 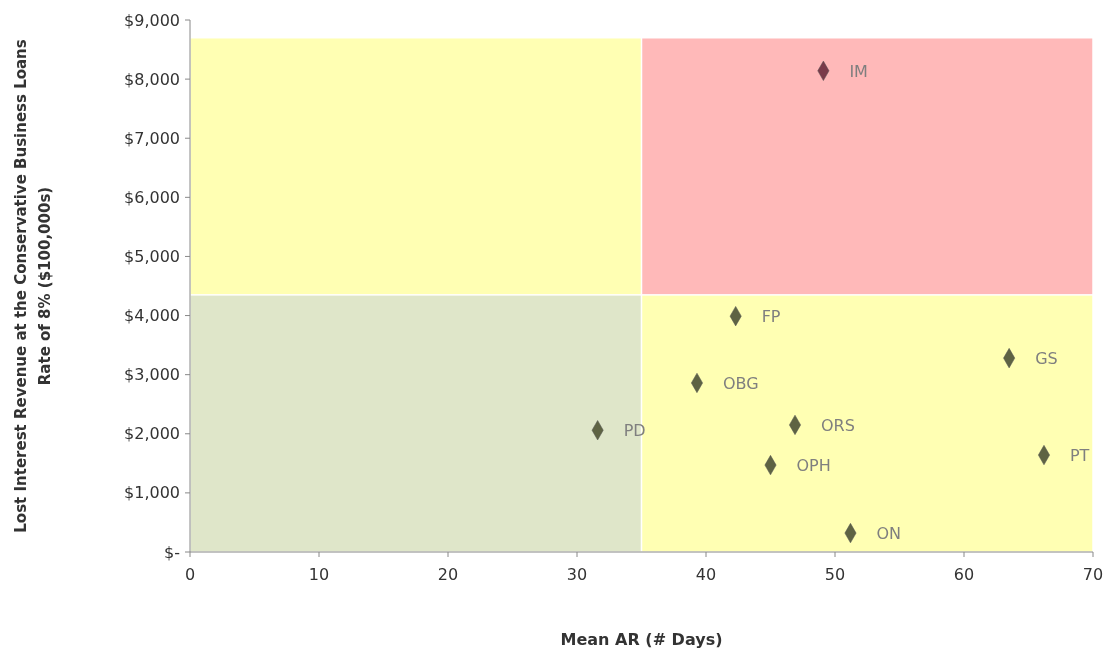 I want to click on y-tick-label: $5,000, so click(x=152, y=257).